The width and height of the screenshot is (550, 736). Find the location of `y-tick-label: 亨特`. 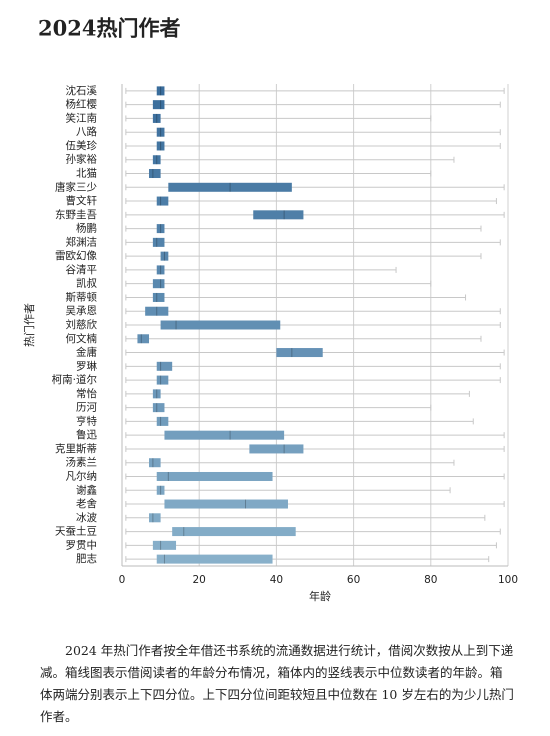

y-tick-label: 亨特 is located at coordinates (86, 420).